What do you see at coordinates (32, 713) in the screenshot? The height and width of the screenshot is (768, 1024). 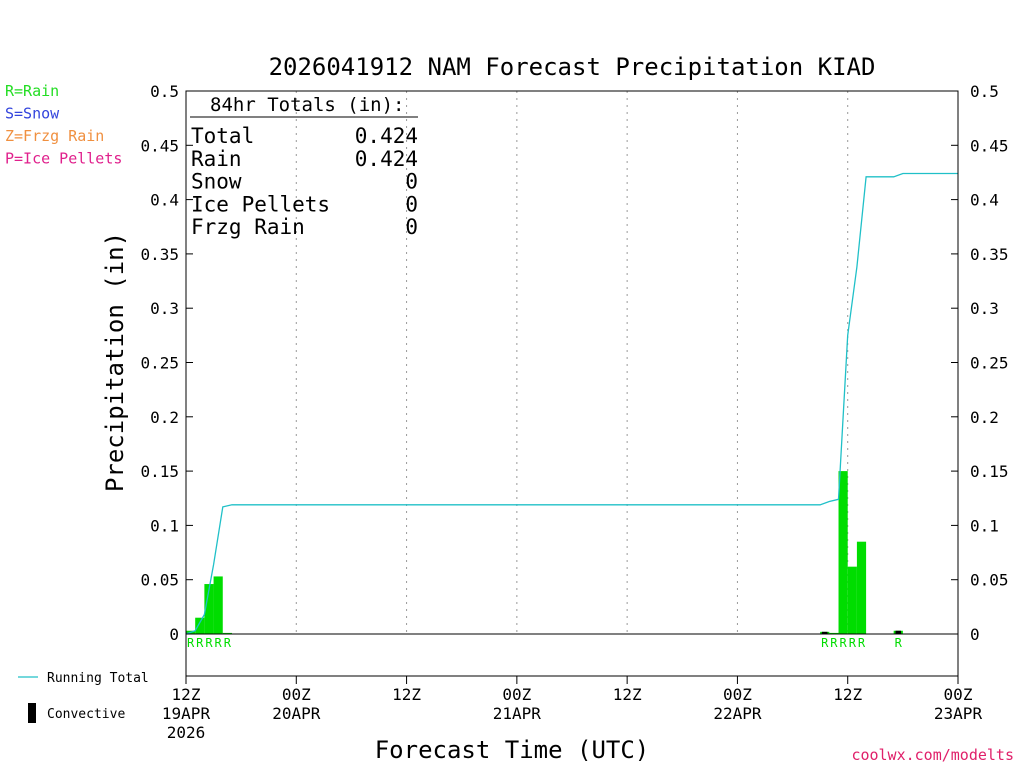 I see `convective-legend-swatch` at bounding box center [32, 713].